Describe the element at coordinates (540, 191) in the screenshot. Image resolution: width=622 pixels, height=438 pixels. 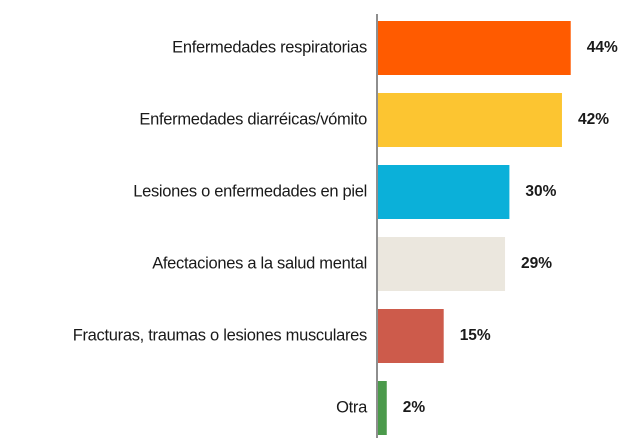
I see `value-label: 30%` at that location.